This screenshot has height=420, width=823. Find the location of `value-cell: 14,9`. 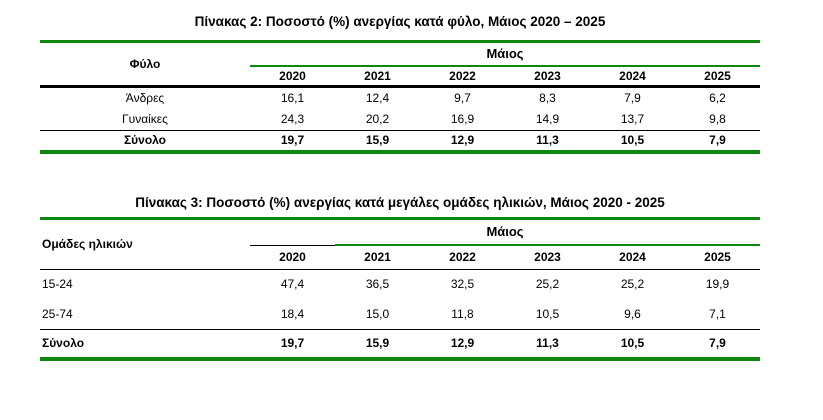

value-cell: 14,9 is located at coordinates (547, 119).